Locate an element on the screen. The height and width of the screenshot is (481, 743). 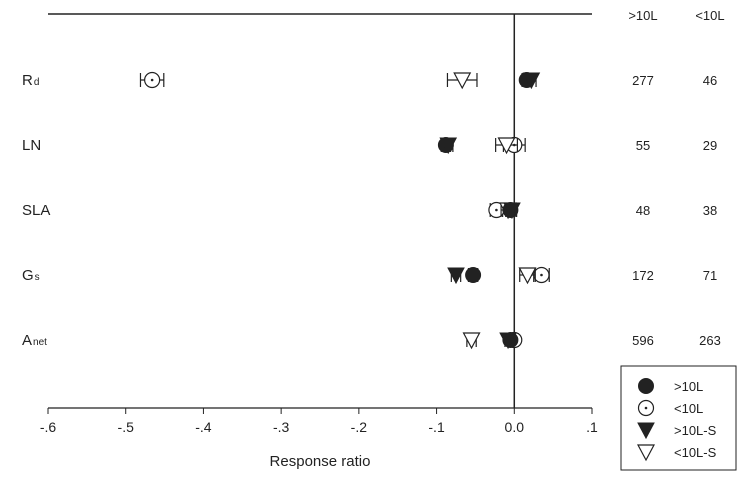
legend-label: >10L is located at coordinates (688, 386).